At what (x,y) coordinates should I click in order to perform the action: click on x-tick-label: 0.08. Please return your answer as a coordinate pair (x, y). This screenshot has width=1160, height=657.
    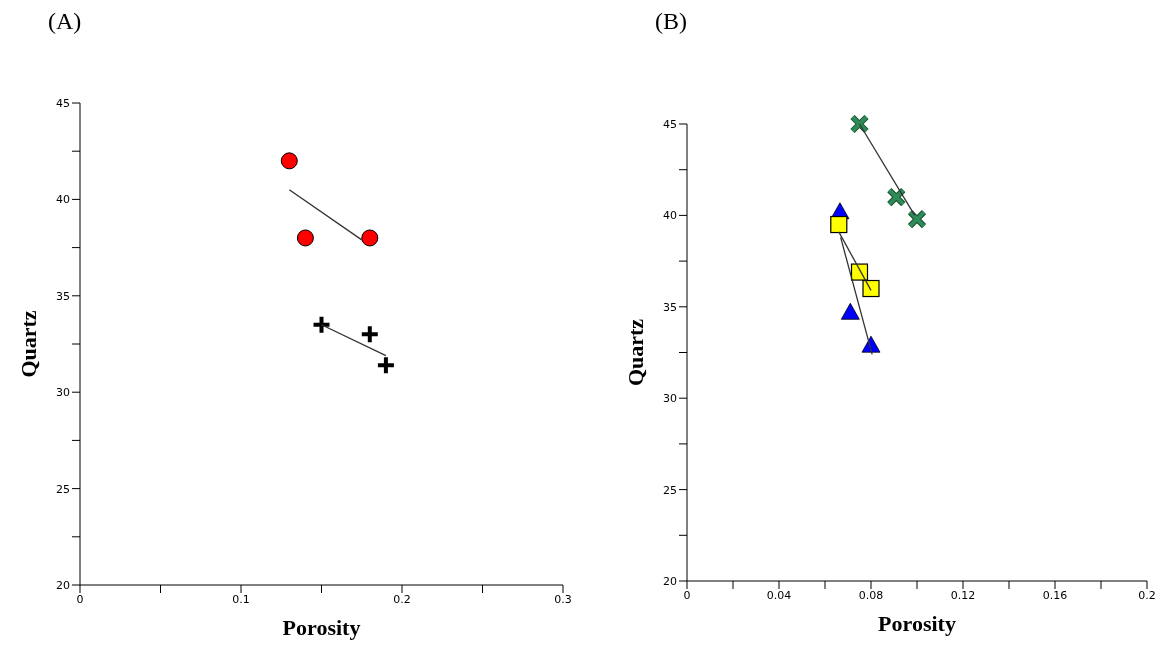
    Looking at the image, I should click on (871, 595).